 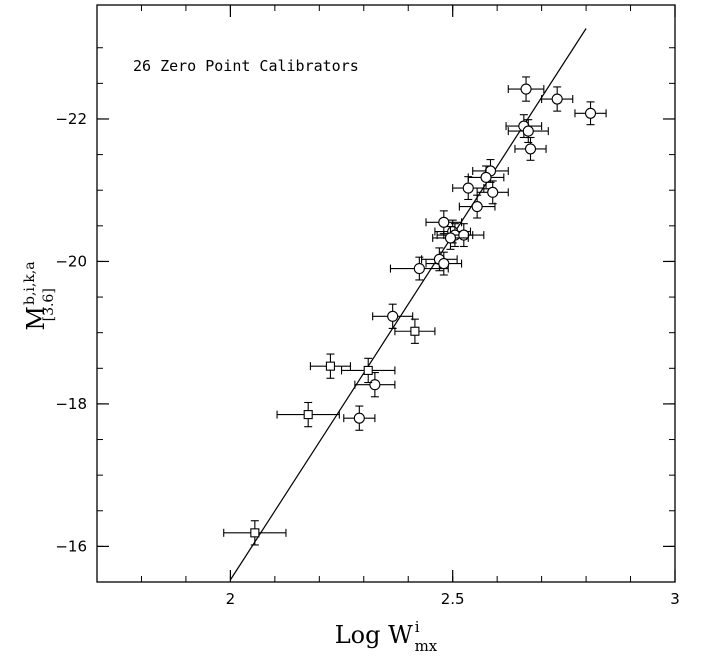 What do you see at coordinates (675, 599) in the screenshot?
I see `x-tick-label: 3` at bounding box center [675, 599].